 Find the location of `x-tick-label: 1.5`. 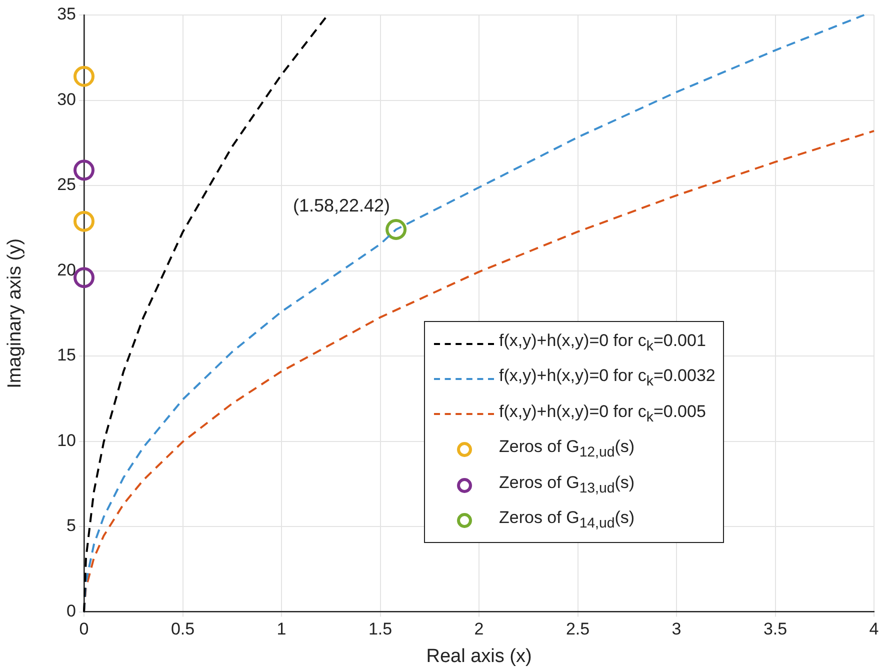

x-tick-label: 1.5 is located at coordinates (380, 629).